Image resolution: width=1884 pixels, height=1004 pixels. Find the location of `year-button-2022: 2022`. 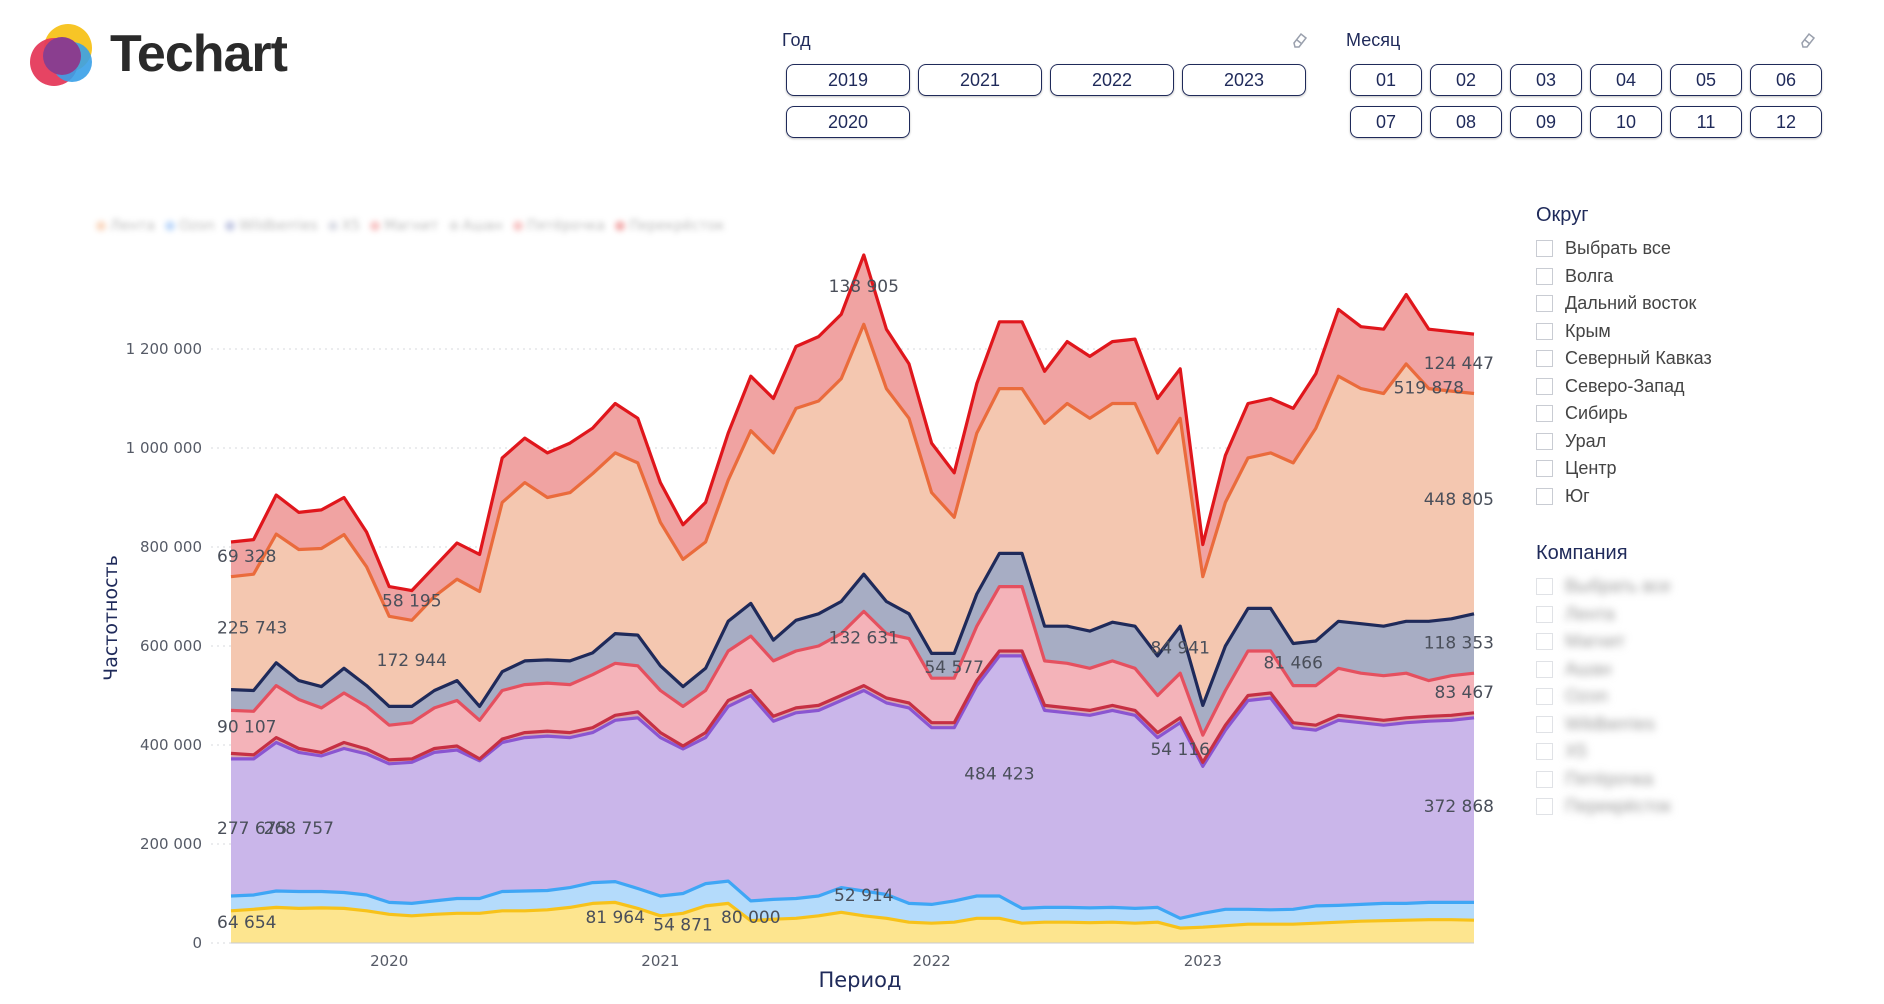

year-button-2022: 2022 is located at coordinates (1112, 80).